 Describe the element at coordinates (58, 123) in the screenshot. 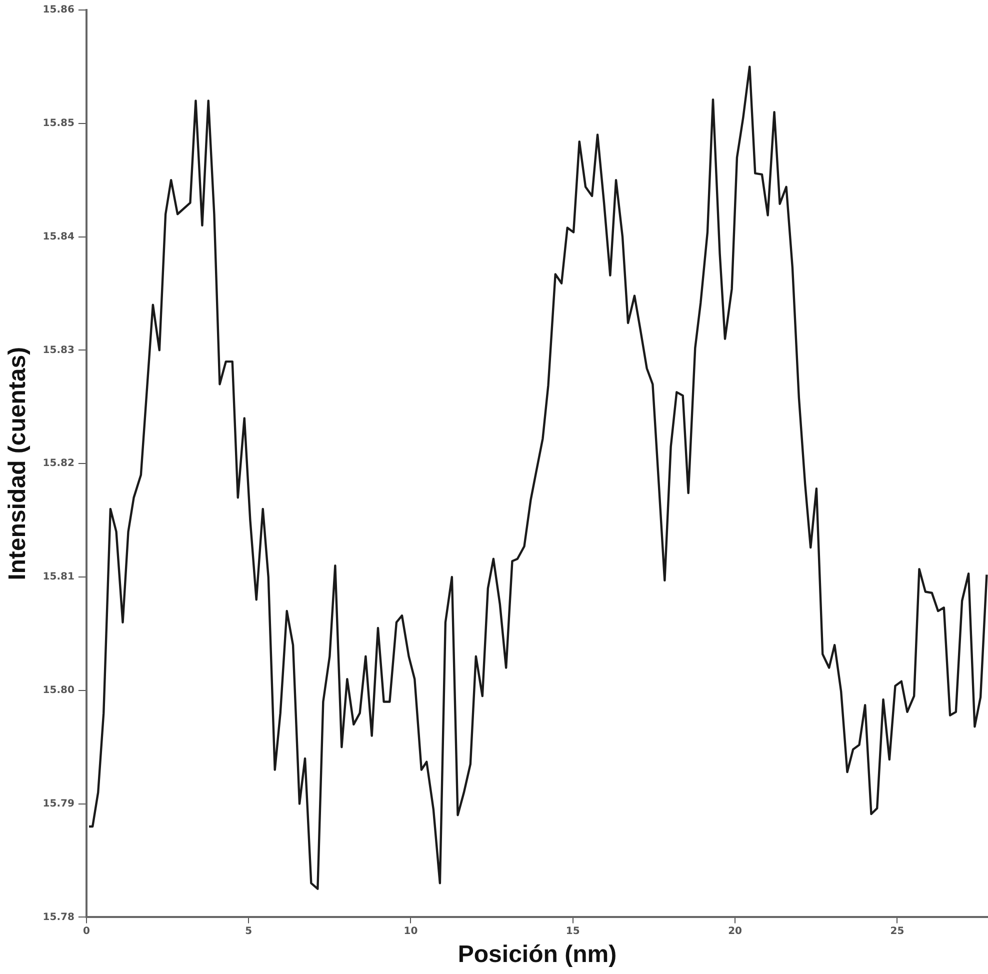

I see `y-tick-label: 15.85` at that location.